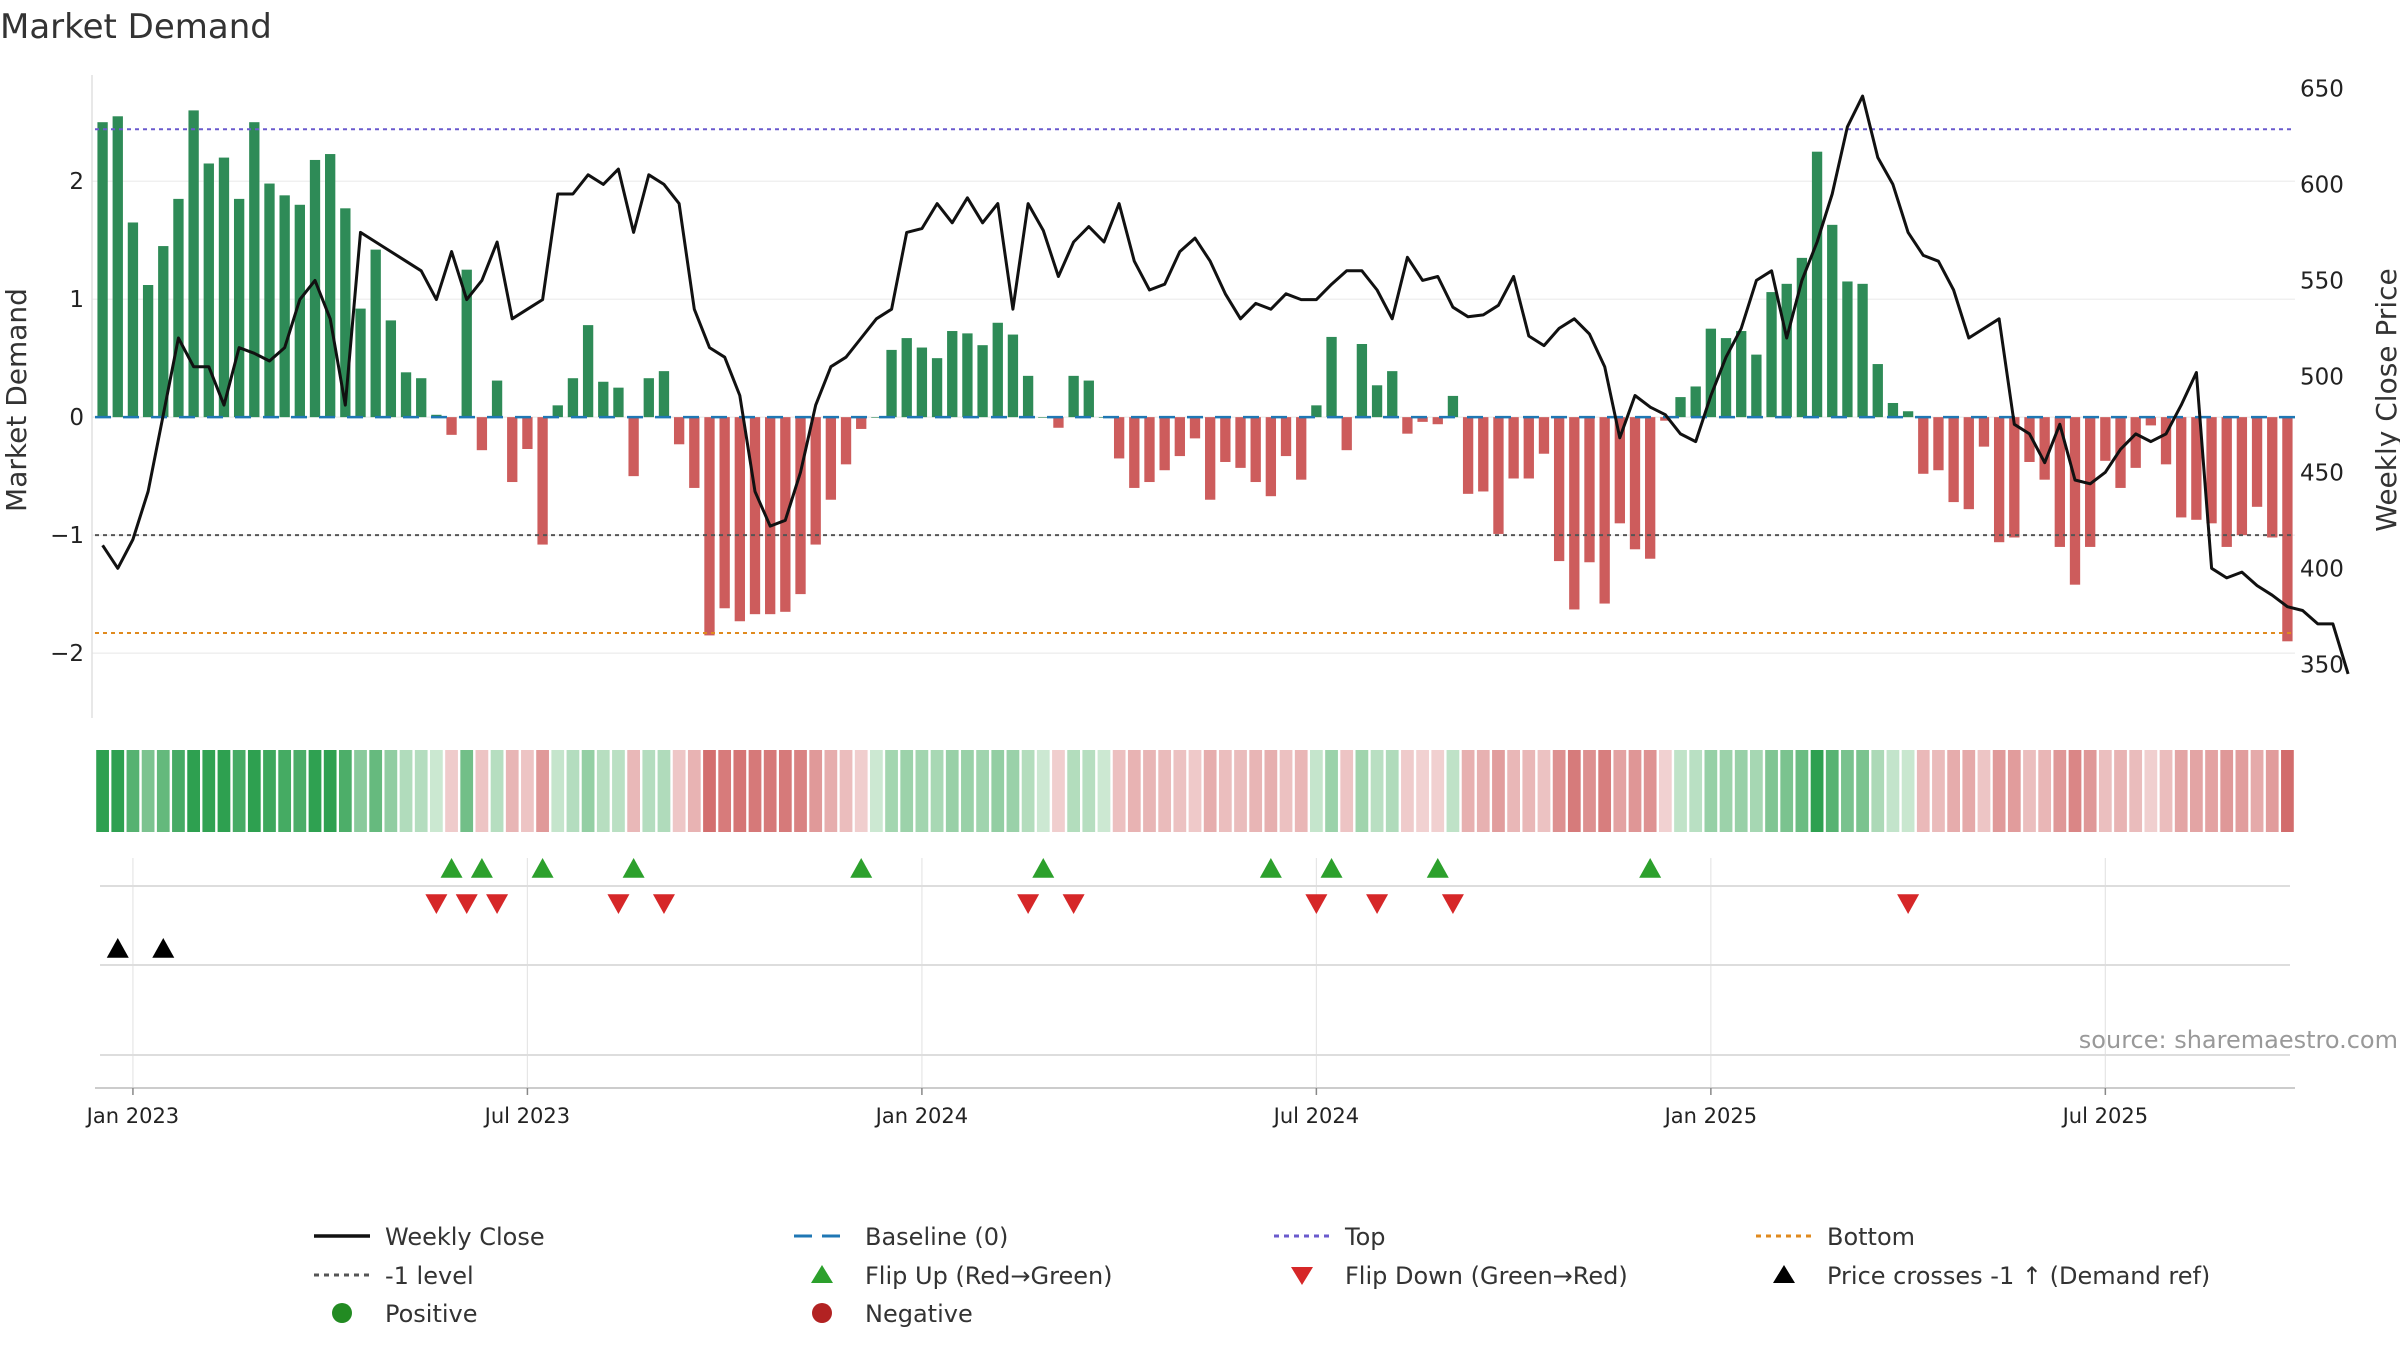  I want to click on y2-tick-label: 350, so click(2322, 665).